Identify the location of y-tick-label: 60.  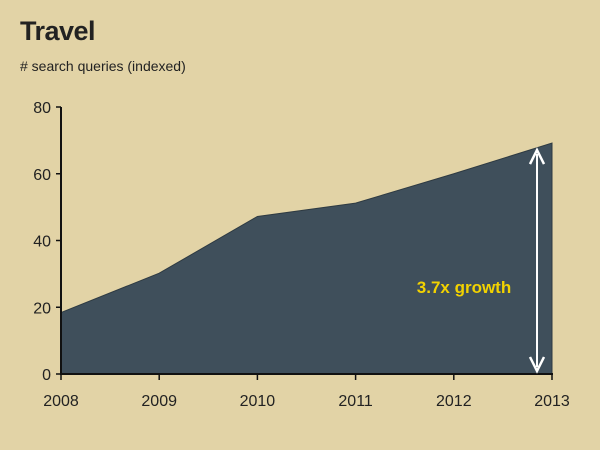
(42, 175).